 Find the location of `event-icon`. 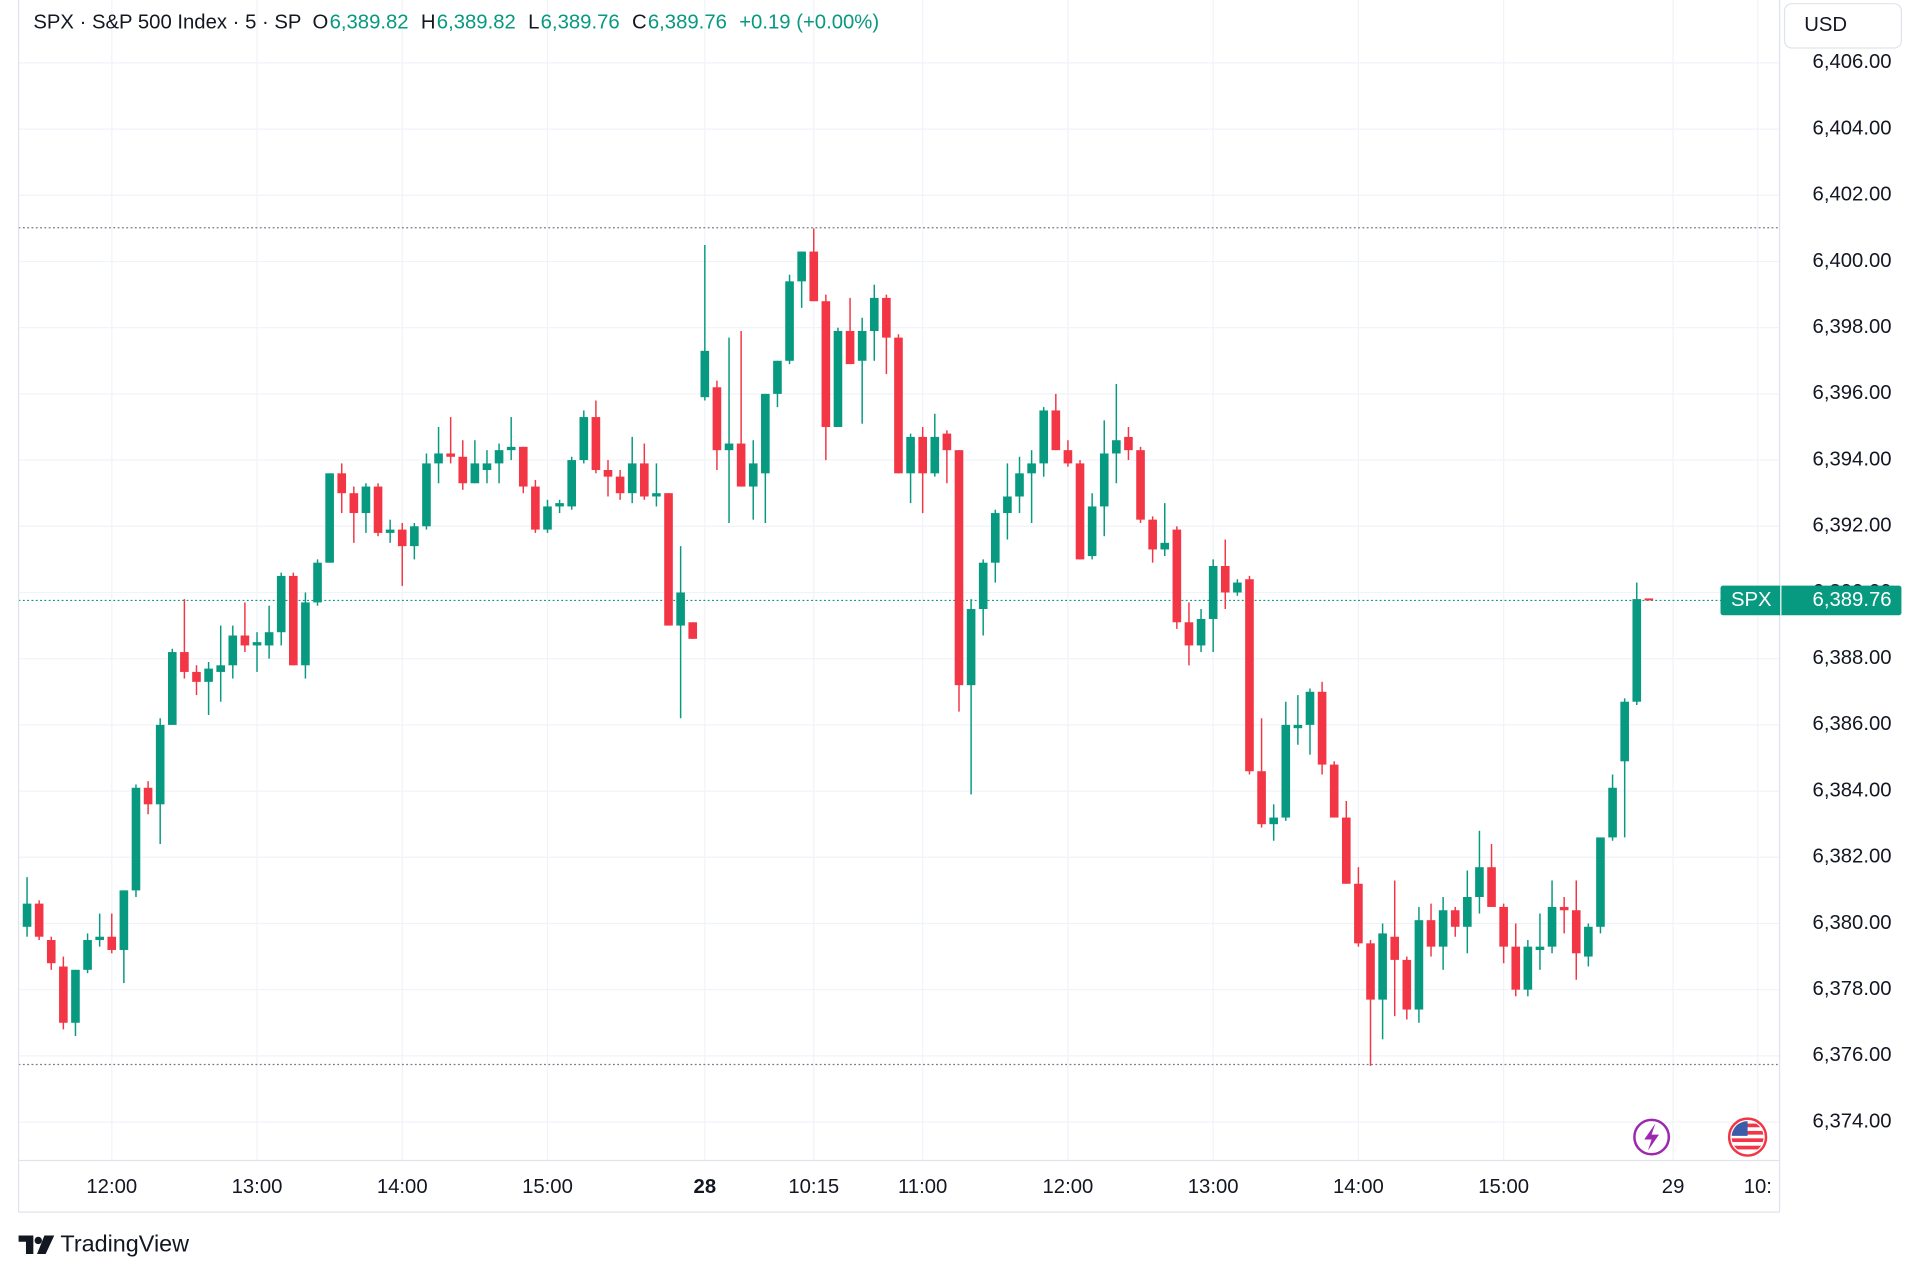

event-icon is located at coordinates (1652, 1137).